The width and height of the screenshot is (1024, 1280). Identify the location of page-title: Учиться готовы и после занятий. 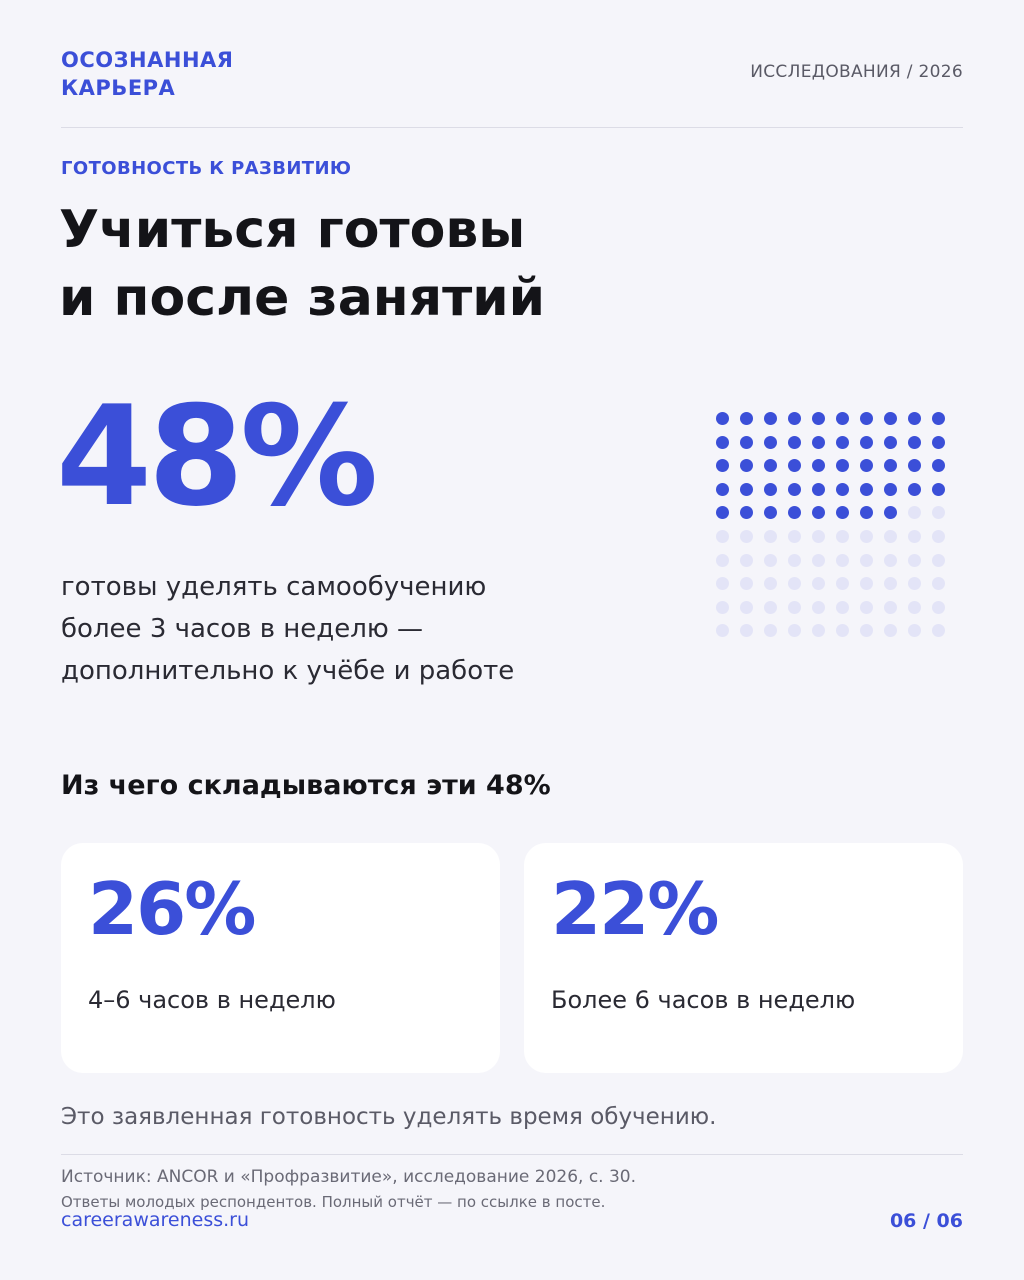
(302, 264).